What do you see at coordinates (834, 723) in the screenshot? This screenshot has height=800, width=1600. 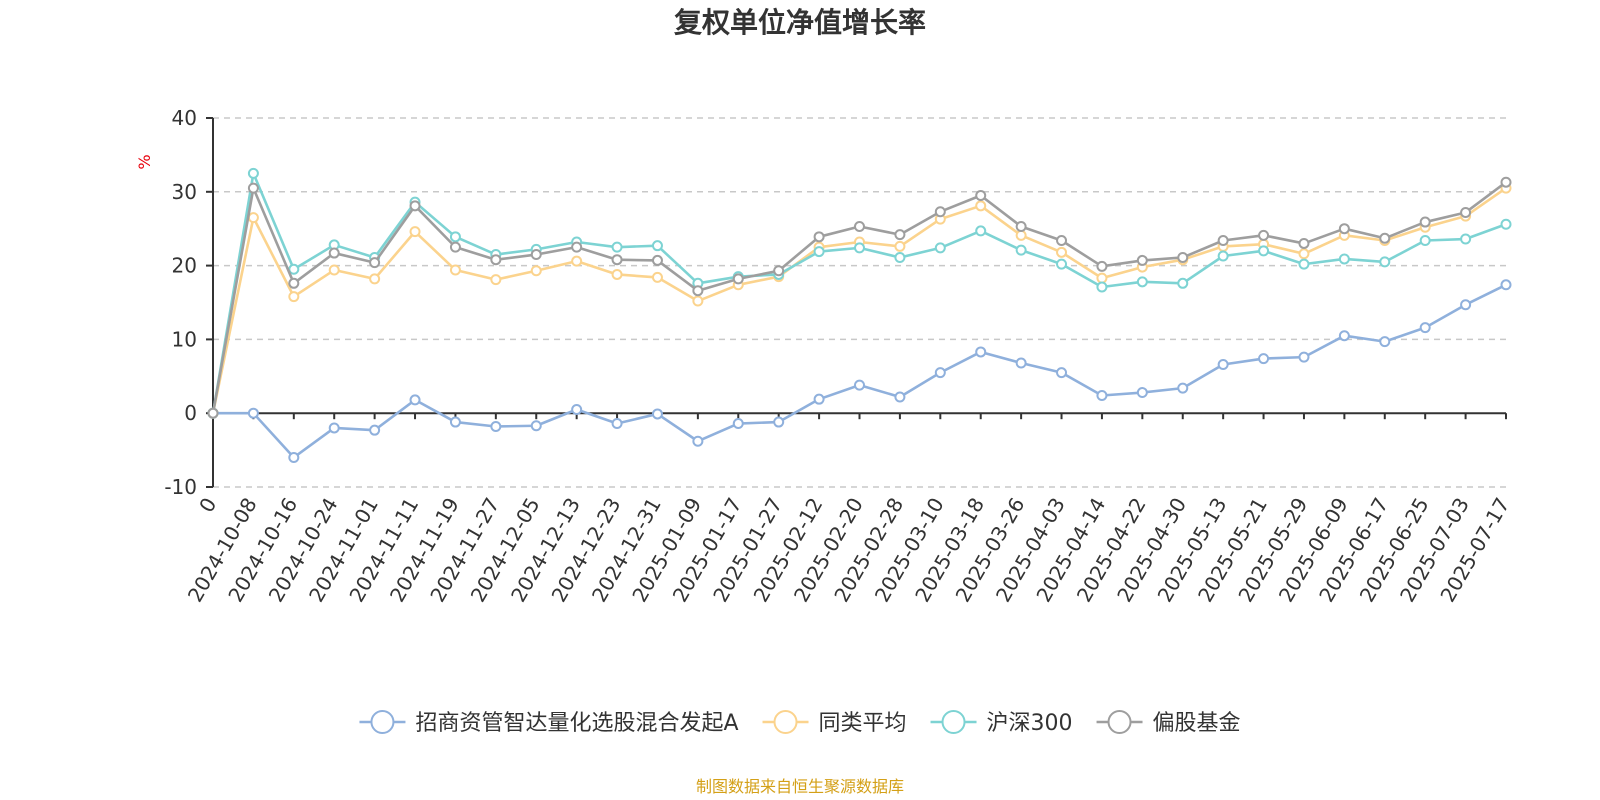 I see `legend-item: 同类平均` at bounding box center [834, 723].